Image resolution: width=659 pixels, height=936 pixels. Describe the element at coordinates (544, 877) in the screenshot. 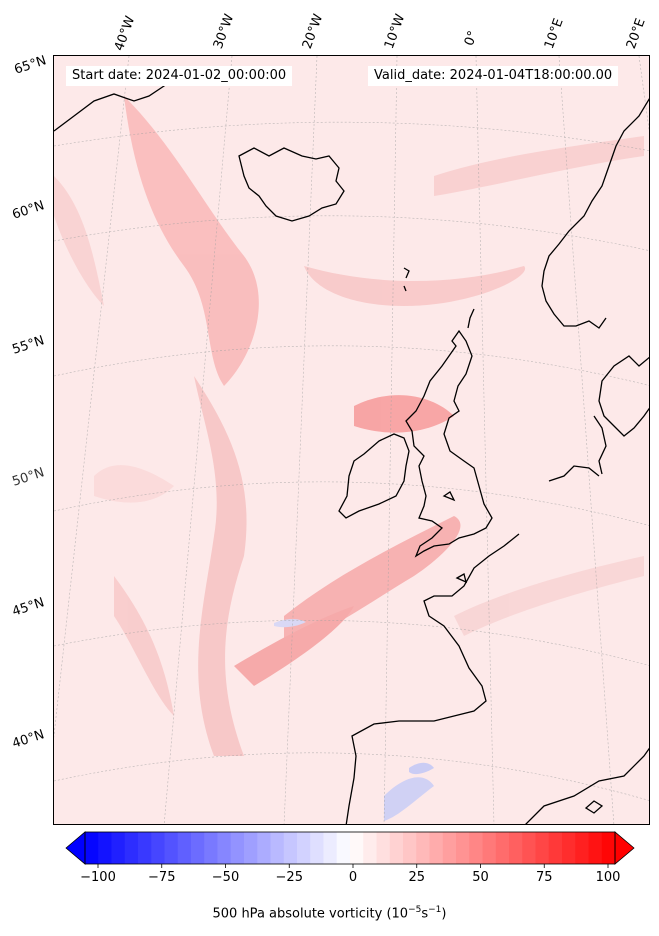

I see `colorbar-tick-label: 75` at that location.